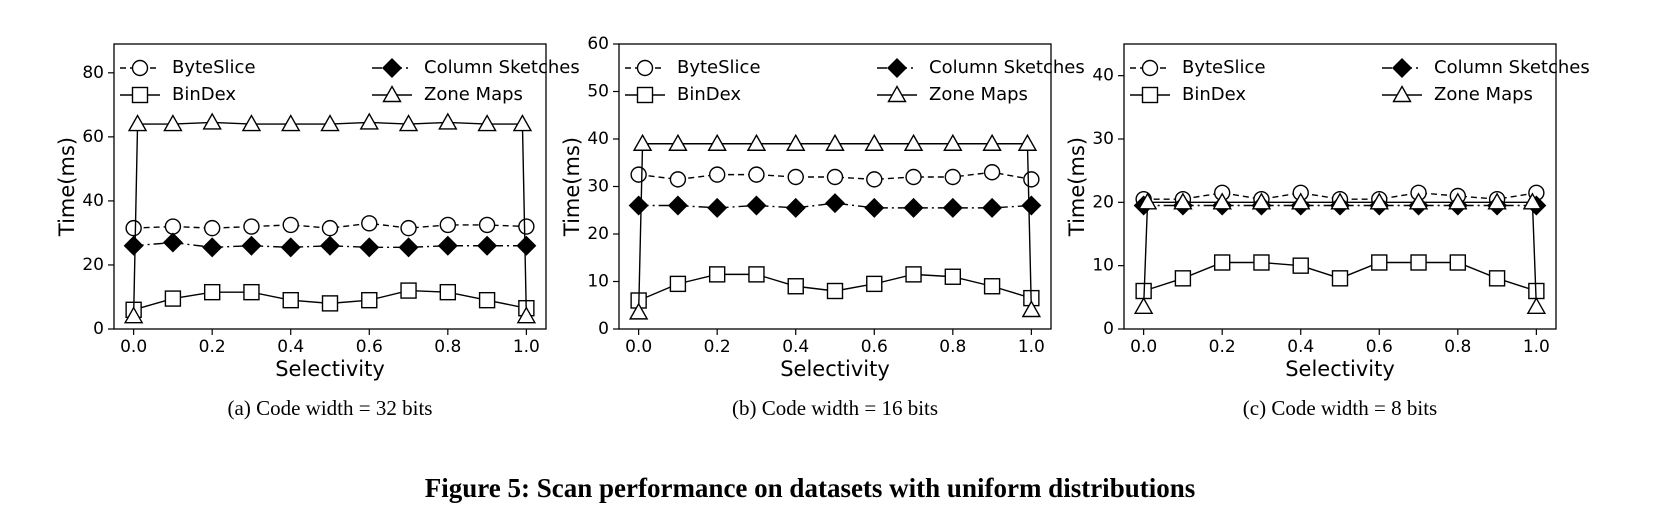  What do you see at coordinates (93, 73) in the screenshot?
I see `y-tick-label: 80` at bounding box center [93, 73].